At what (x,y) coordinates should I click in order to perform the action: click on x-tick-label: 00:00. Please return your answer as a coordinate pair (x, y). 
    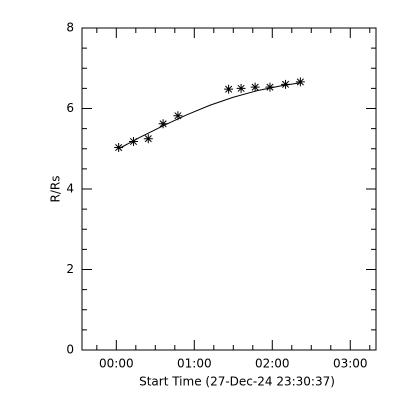
    Looking at the image, I should click on (116, 364).